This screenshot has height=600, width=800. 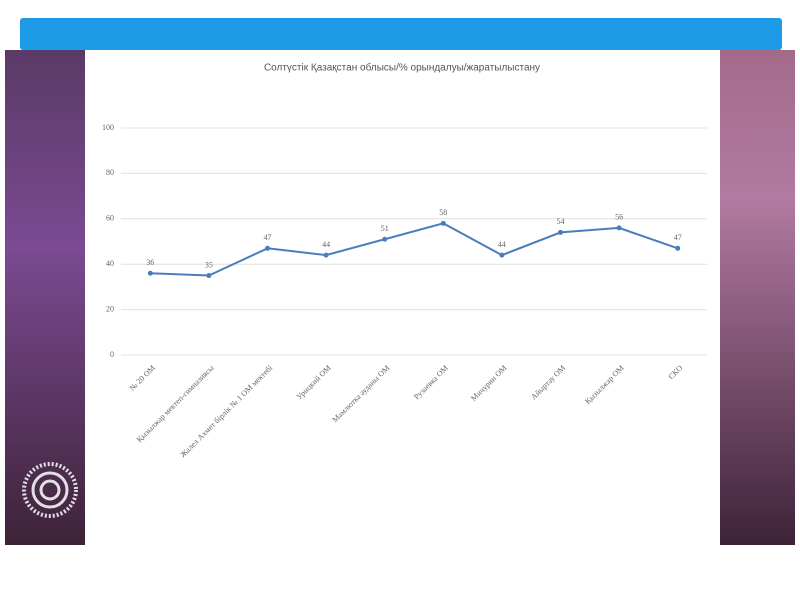 I want to click on data-label: 35, so click(x=209, y=264).